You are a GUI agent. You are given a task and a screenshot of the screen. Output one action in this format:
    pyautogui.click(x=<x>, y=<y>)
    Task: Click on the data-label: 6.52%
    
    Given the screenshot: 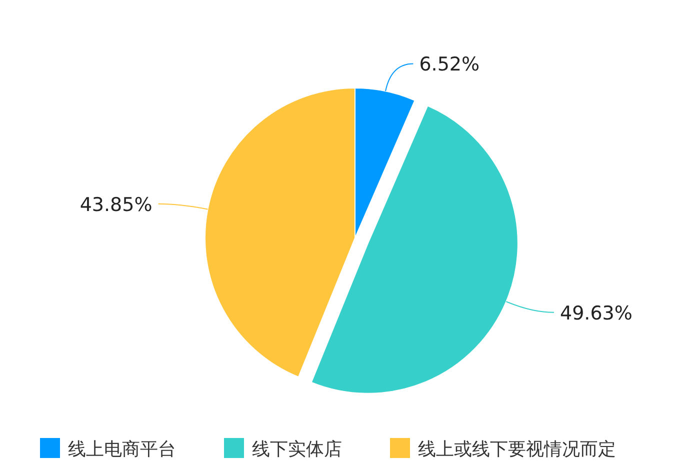 What is the action you would take?
    pyautogui.click(x=449, y=65)
    